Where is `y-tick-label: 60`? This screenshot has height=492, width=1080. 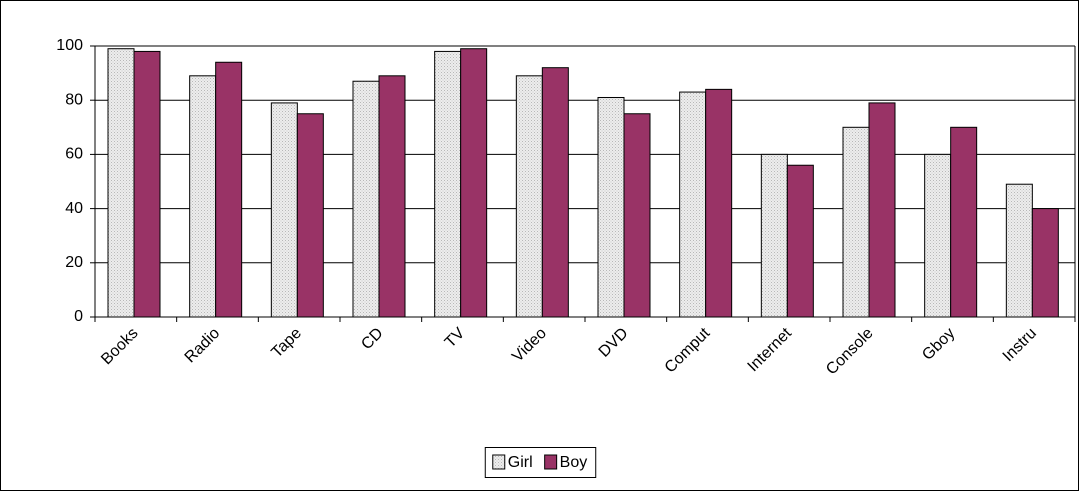 y-tick-label: 60 is located at coordinates (74, 154).